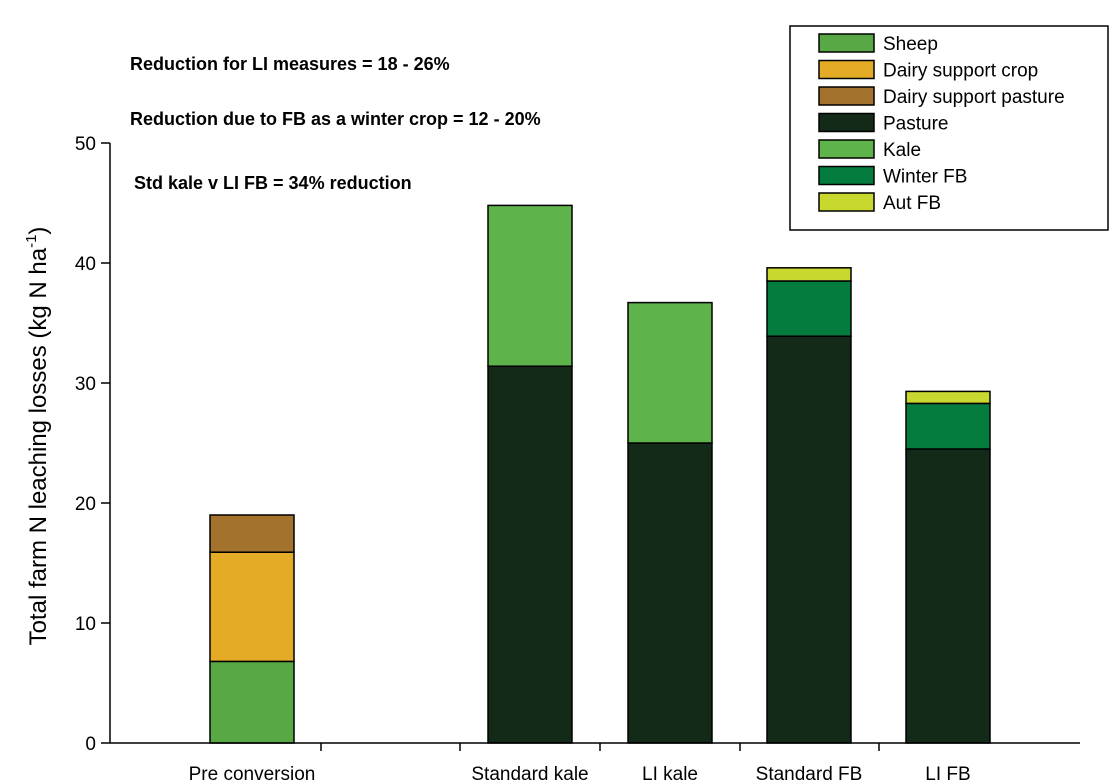 The image size is (1114, 784). Describe the element at coordinates (915, 124) in the screenshot. I see `legend-label-pasture: Pasture` at that location.